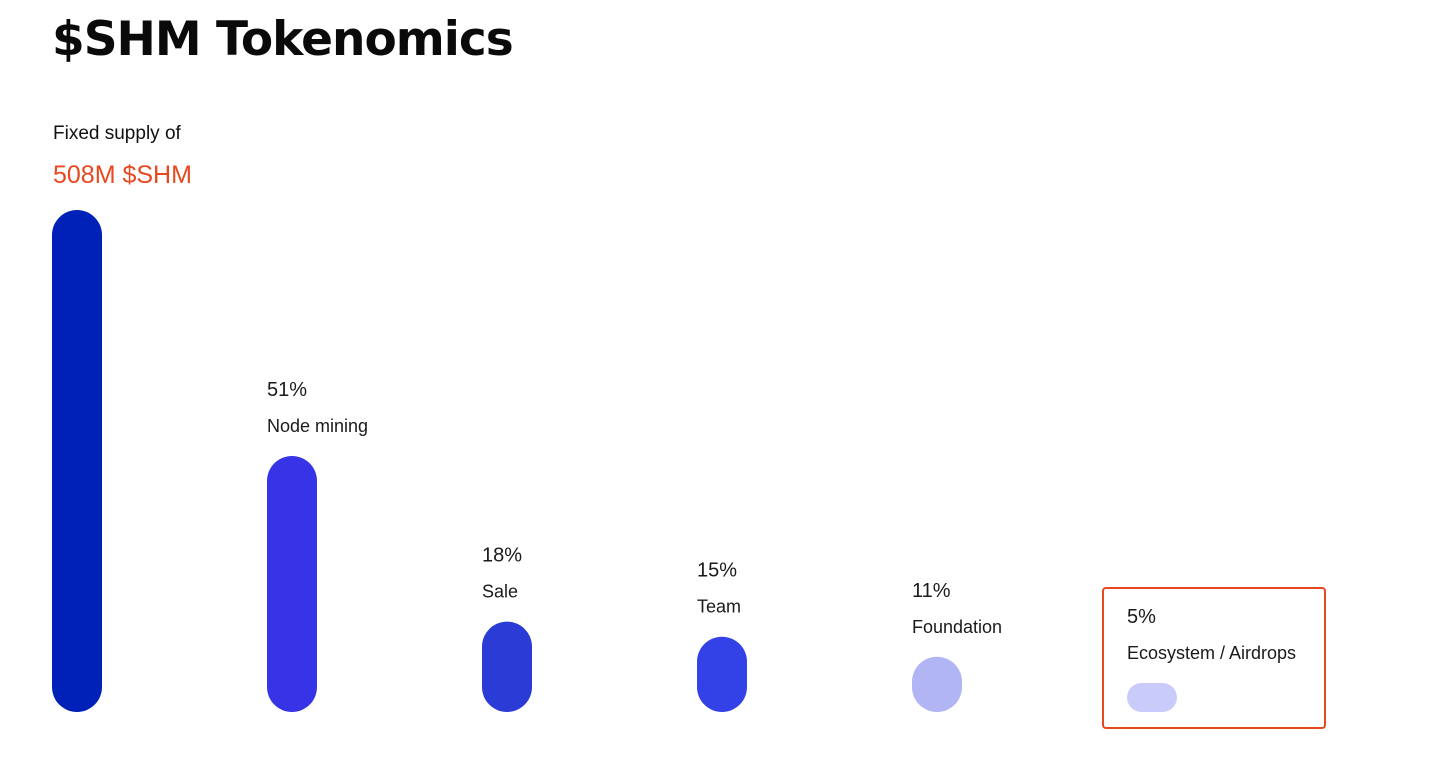 This screenshot has width=1456, height=760. Describe the element at coordinates (117, 133) in the screenshot. I see `supply-label: Fixed supply of` at that location.